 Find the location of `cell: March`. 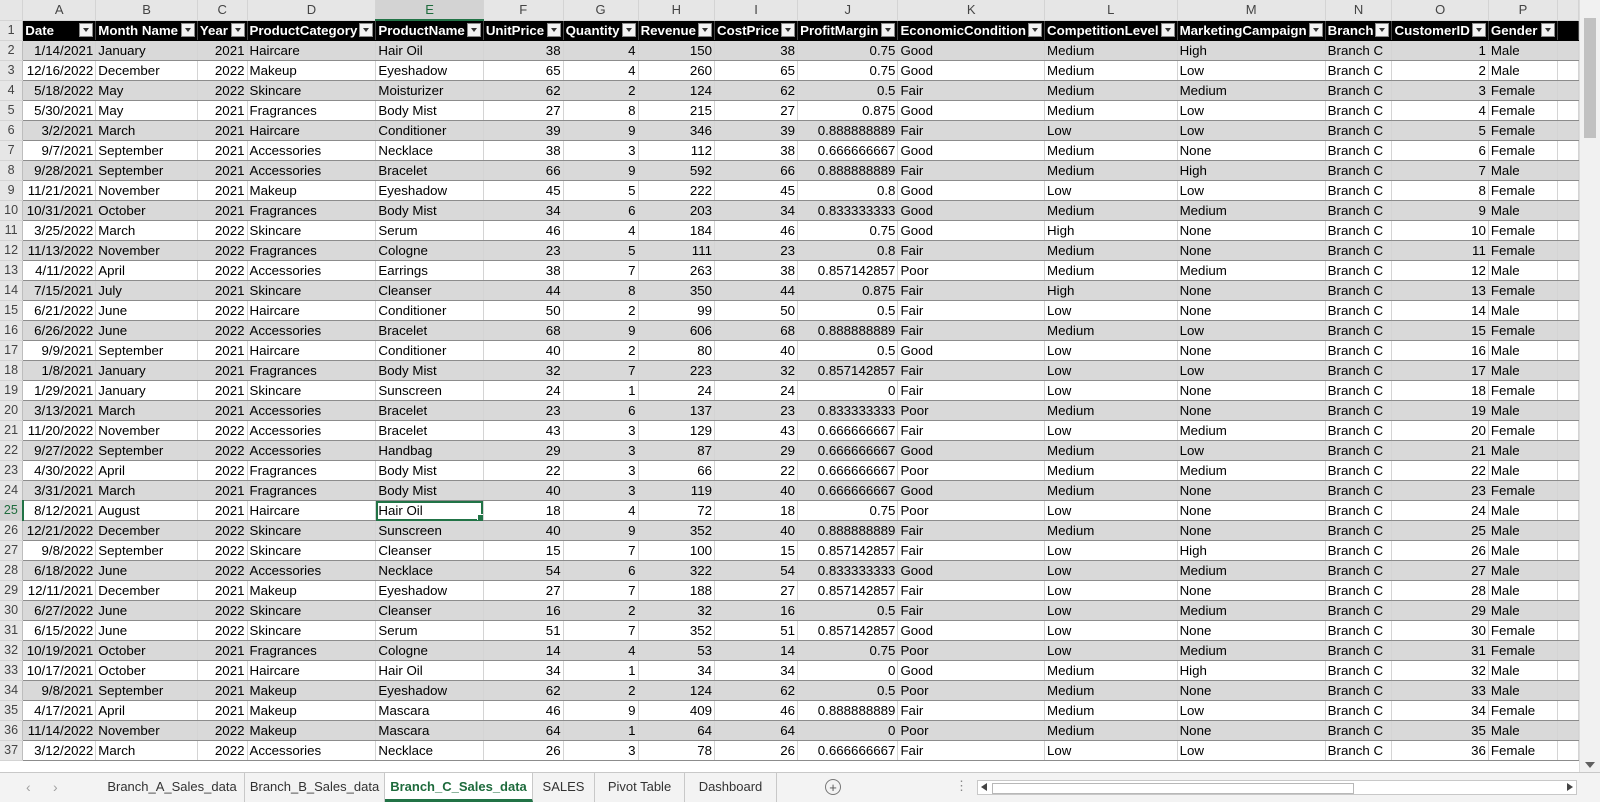

cell: March is located at coordinates (146, 490).